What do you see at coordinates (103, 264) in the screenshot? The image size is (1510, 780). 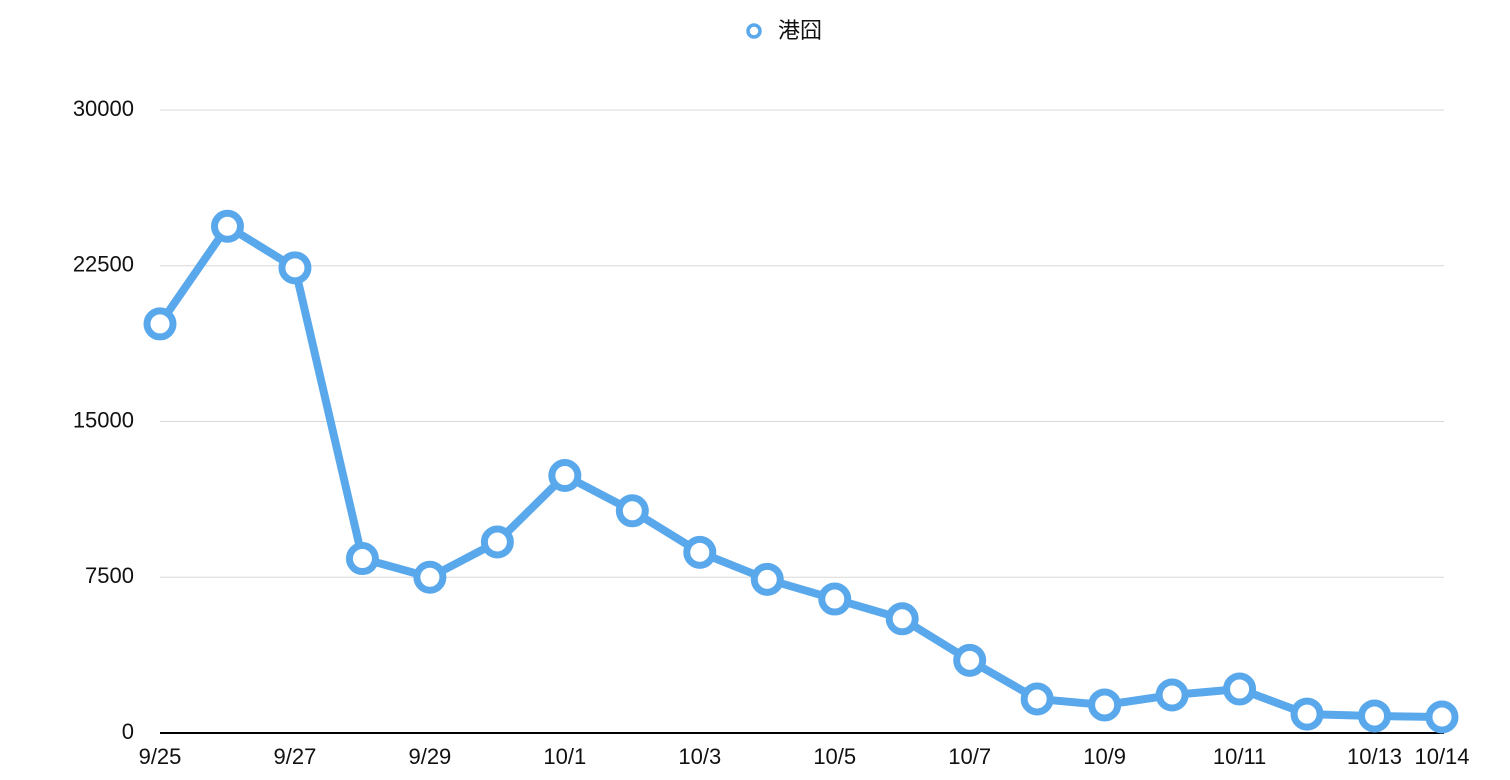 I see `y-tick-label: 22500` at bounding box center [103, 264].